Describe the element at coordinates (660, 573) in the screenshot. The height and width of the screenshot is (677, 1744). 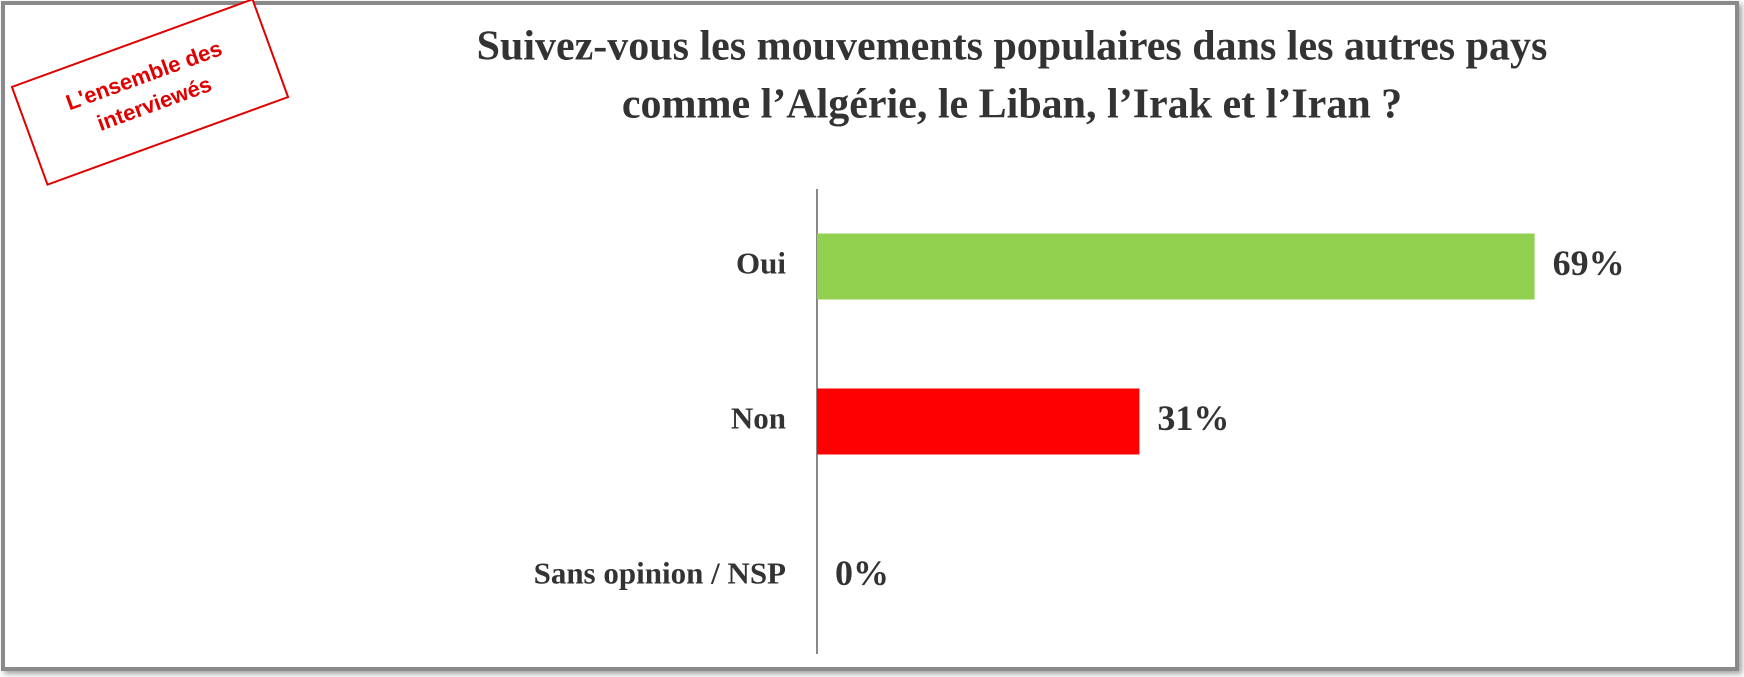
I see `category-label: Sans opinion / NSP` at that location.